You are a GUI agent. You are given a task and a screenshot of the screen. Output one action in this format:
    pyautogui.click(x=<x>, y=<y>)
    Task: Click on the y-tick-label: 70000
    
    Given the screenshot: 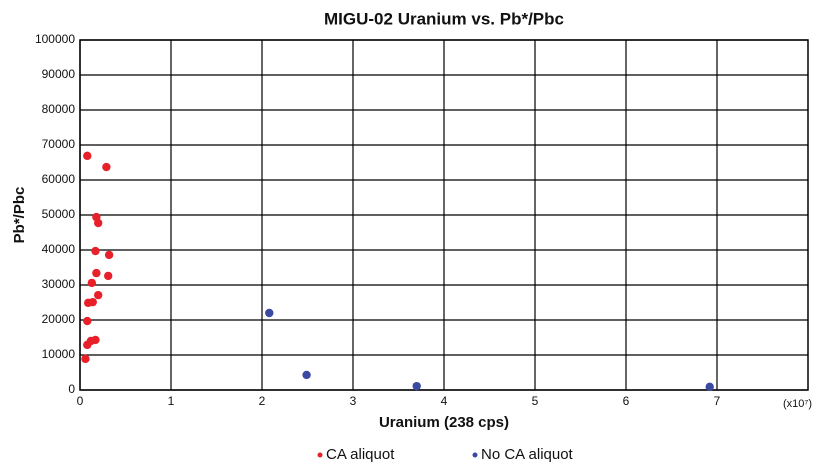 What is the action you would take?
    pyautogui.click(x=59, y=144)
    